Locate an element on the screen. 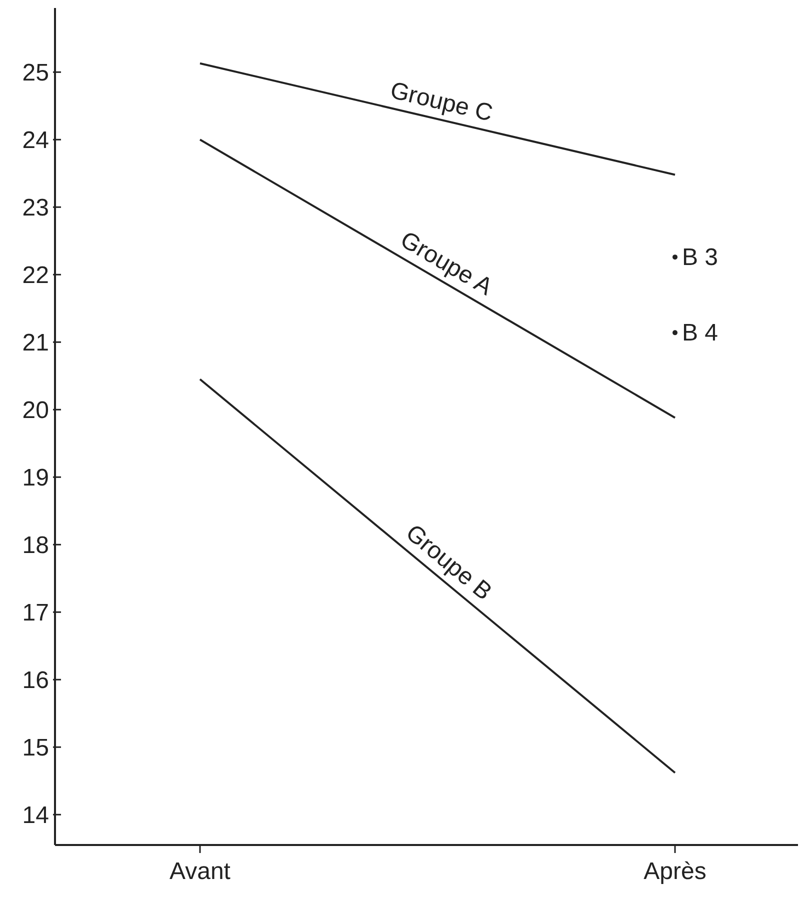 This screenshot has width=806, height=903. series-label: B 4 is located at coordinates (700, 333).